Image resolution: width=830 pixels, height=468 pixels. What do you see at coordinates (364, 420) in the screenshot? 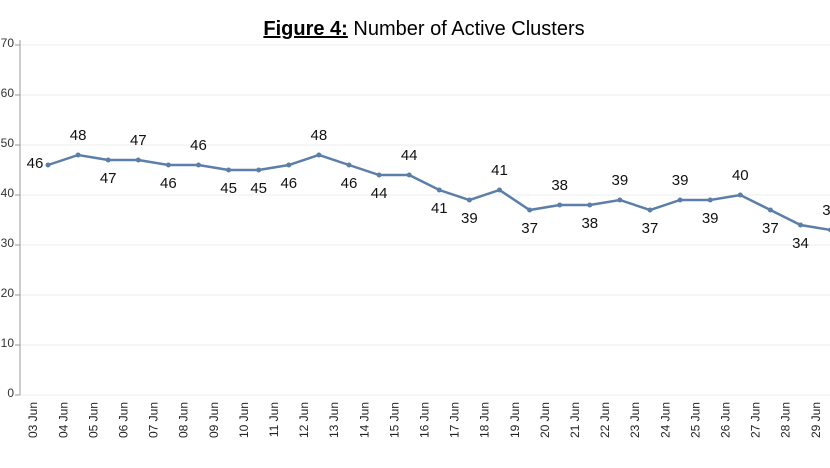
I see `x-tick-label: 14 Jun` at bounding box center [364, 420].